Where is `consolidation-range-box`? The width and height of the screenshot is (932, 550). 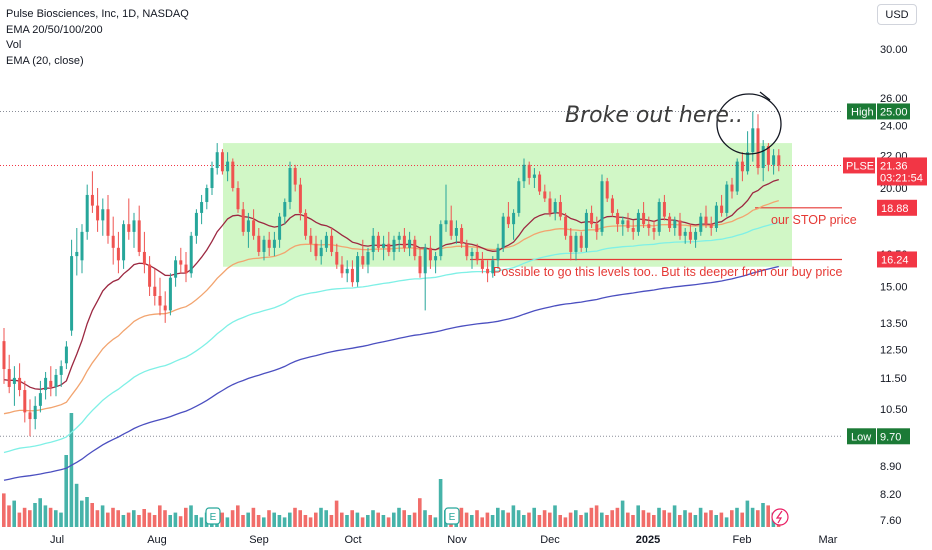 consolidation-range-box is located at coordinates (507, 205).